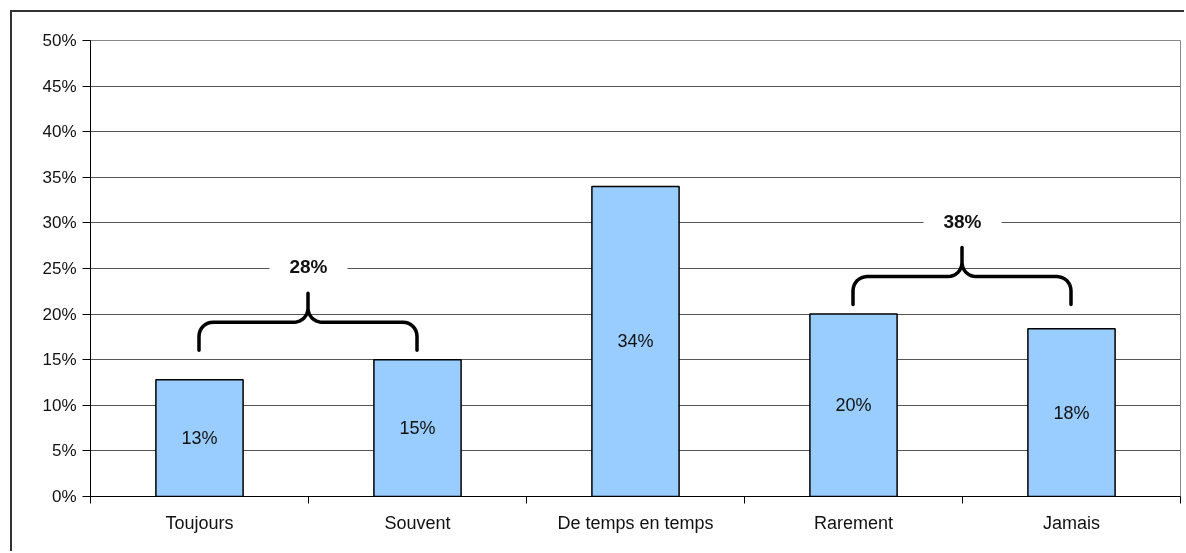 The width and height of the screenshot is (1186, 553). What do you see at coordinates (853, 405) in the screenshot?
I see `data-label: 20%` at bounding box center [853, 405].